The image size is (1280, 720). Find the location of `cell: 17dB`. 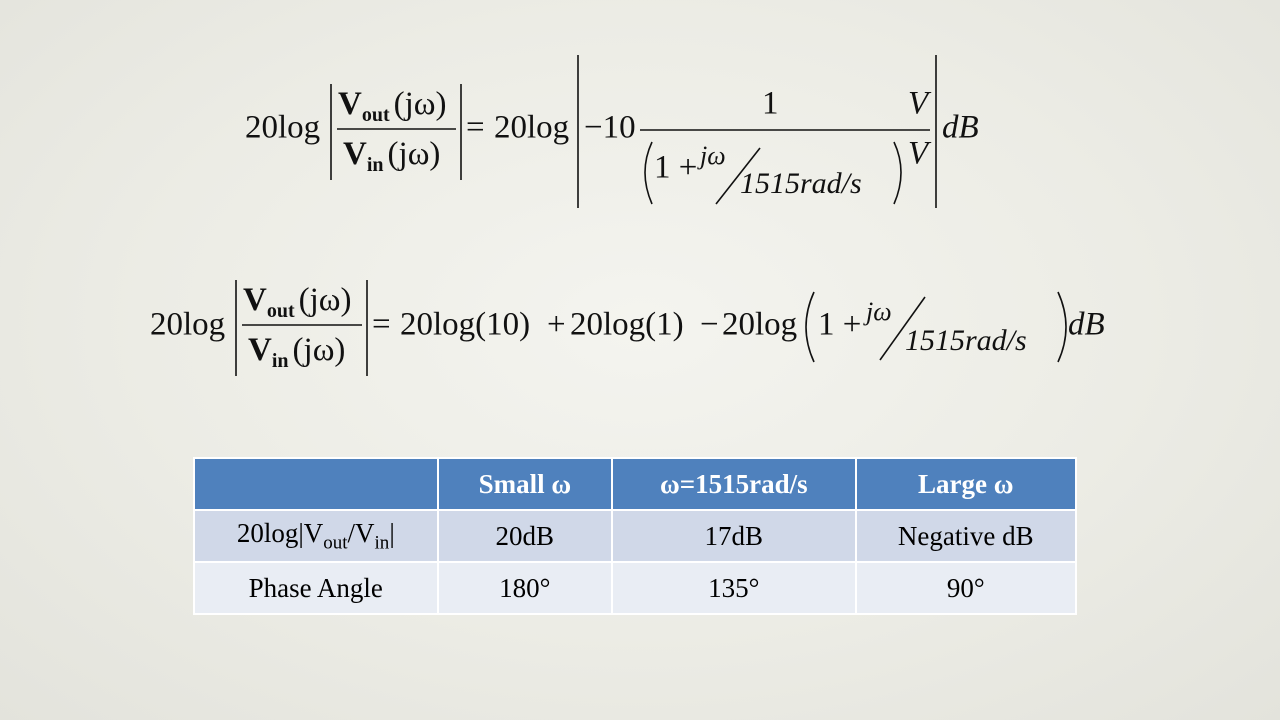

cell: 17dB is located at coordinates (734, 536).